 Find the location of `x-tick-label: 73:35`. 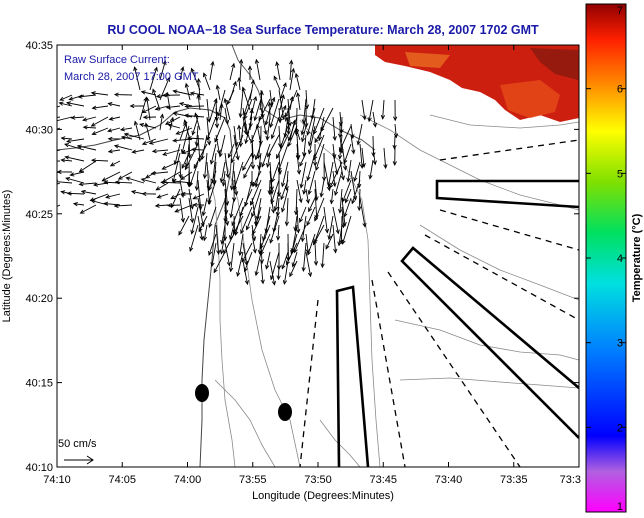

x-tick-label: 73:35 is located at coordinates (514, 480).